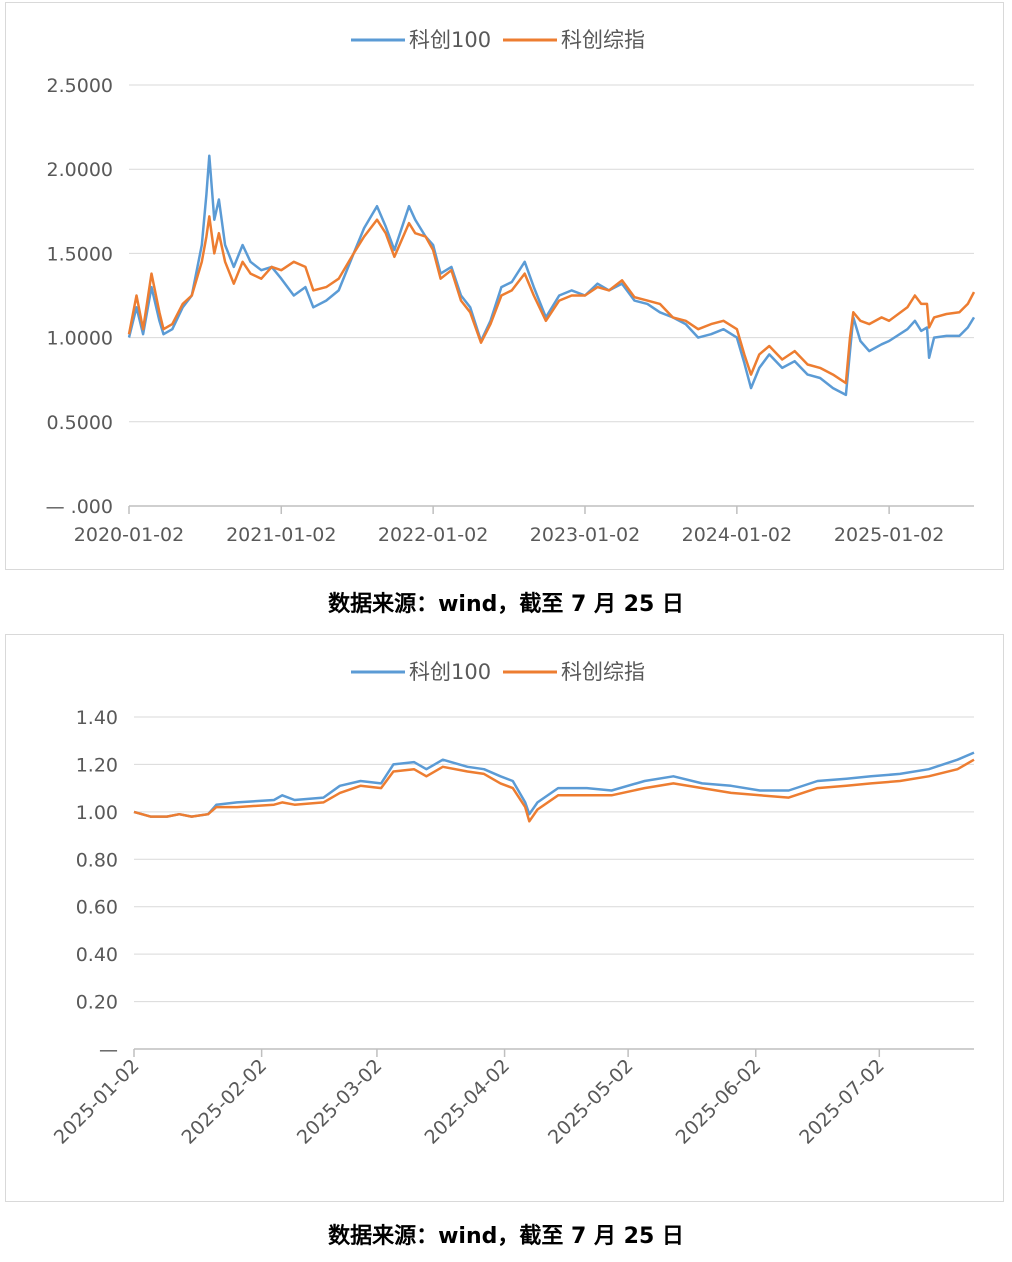  What do you see at coordinates (842, 1102) in the screenshot?
I see `x-tick-label: 2025-07-02` at bounding box center [842, 1102].